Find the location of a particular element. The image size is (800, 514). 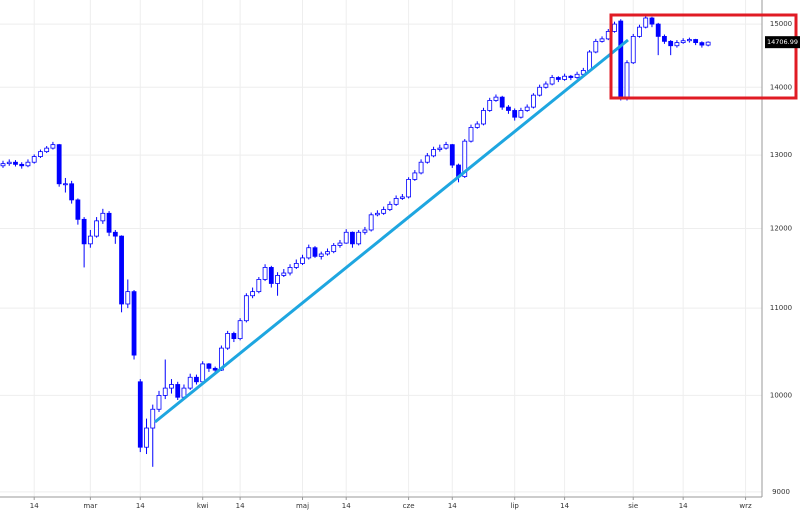

highlight-box is located at coordinates (703, 56).